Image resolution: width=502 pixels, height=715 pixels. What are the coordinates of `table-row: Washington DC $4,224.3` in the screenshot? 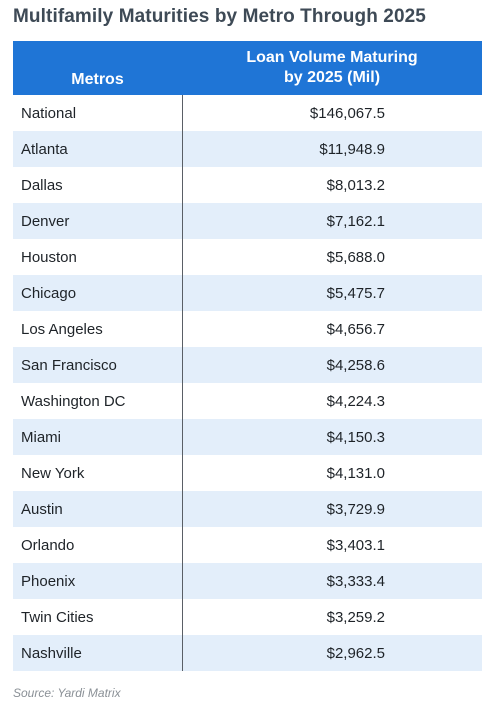 It's located at (247, 401).